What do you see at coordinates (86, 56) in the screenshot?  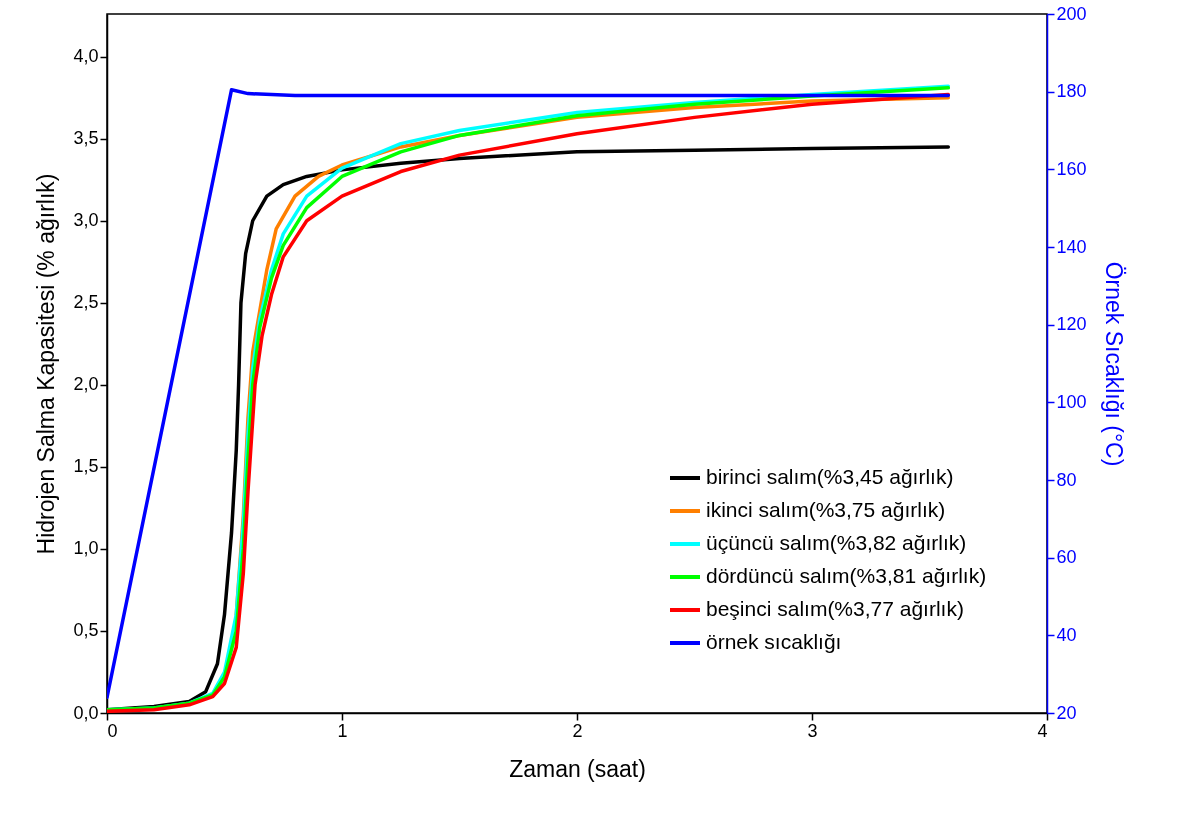 I see `y-tick-label: 4,0` at bounding box center [86, 56].